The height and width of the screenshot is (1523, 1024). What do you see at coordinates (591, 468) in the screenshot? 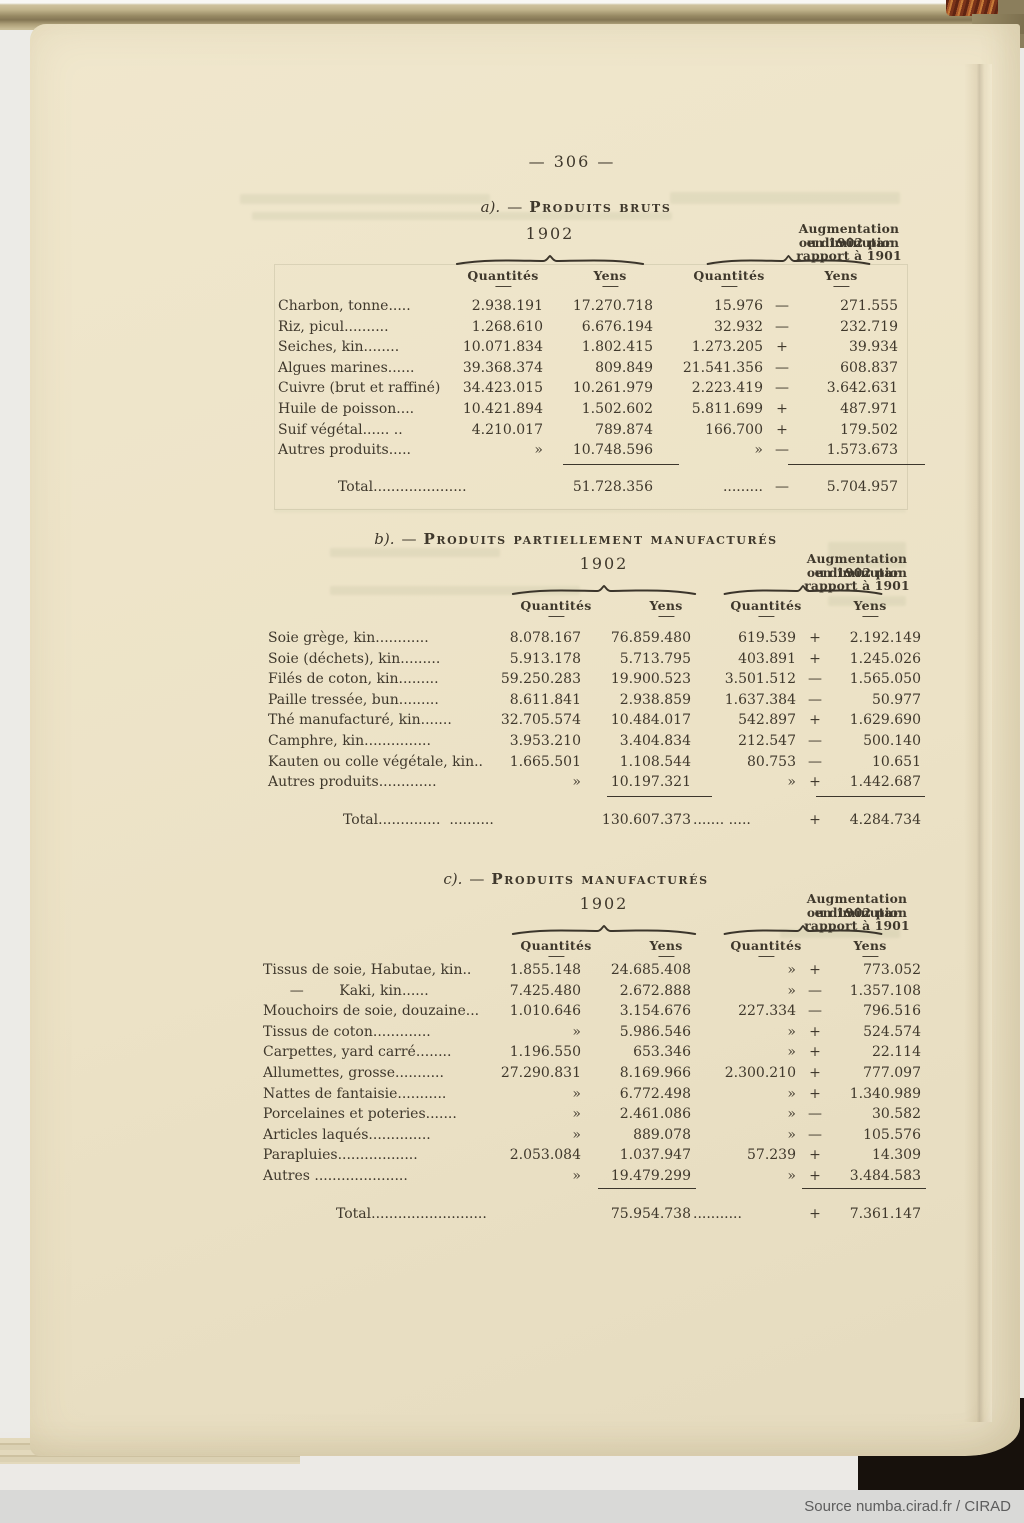
I see `table-a-total-rules` at bounding box center [591, 468].